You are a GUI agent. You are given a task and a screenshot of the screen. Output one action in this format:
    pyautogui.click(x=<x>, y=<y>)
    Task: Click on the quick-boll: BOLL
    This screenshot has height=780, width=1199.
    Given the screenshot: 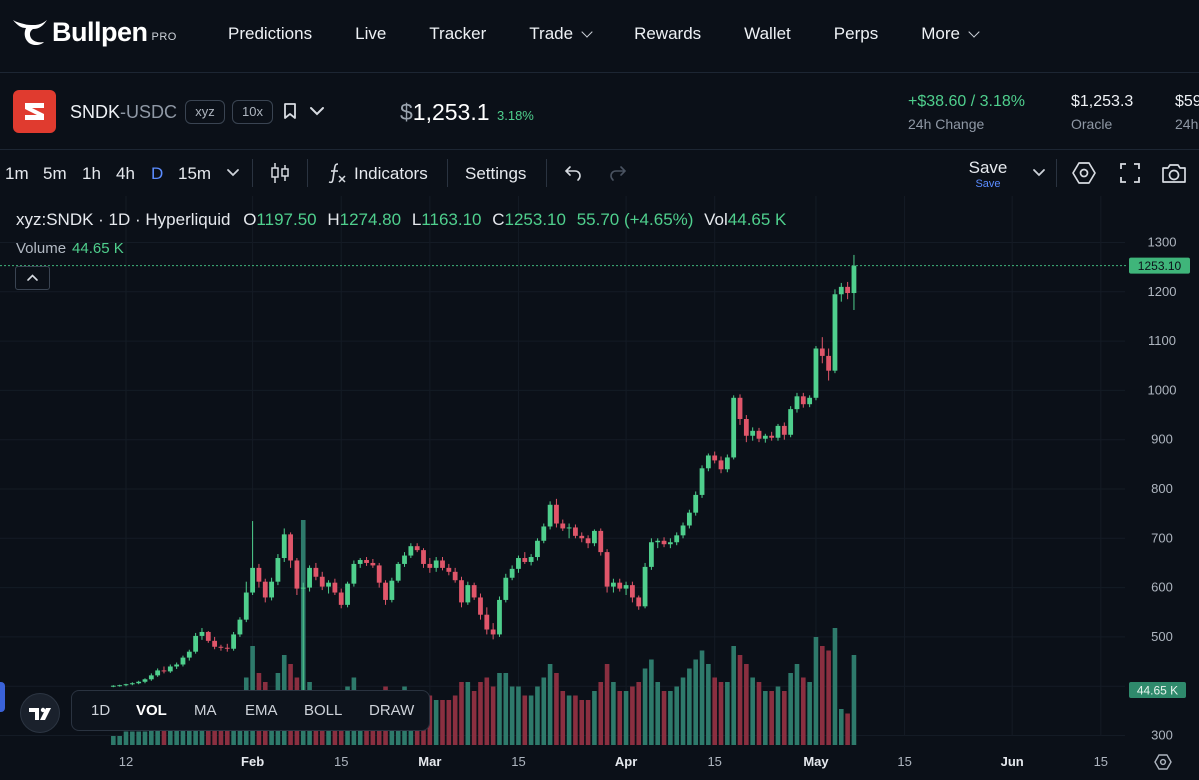 What is the action you would take?
    pyautogui.click(x=323, y=710)
    